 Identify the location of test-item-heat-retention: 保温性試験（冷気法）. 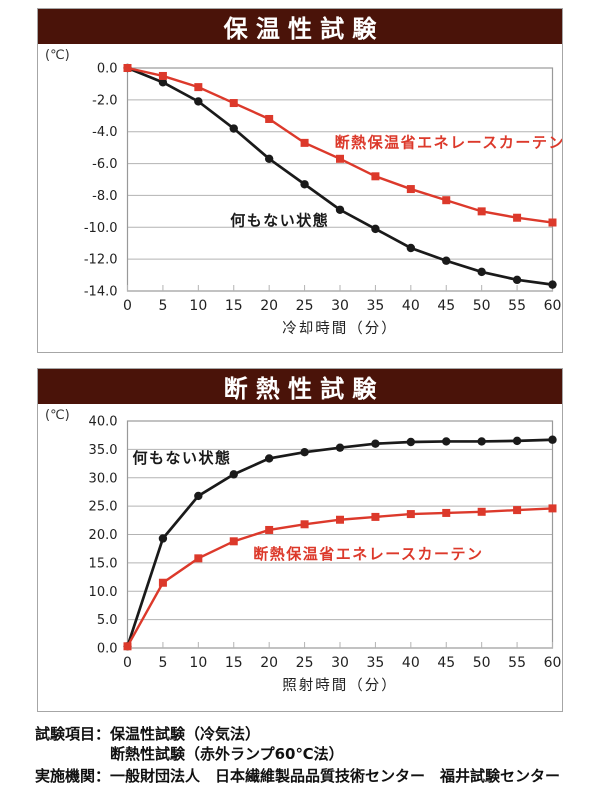
(185, 734).